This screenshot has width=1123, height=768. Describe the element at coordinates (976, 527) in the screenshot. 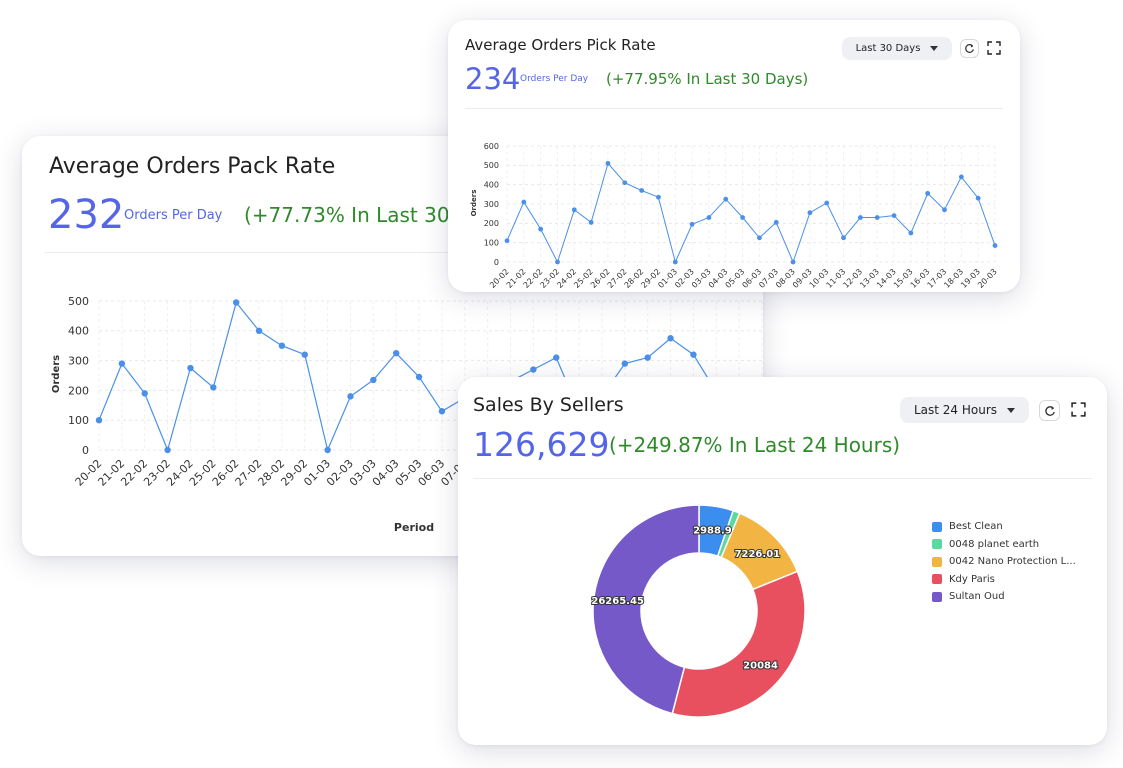

I see `legend-label: Best Clean` at that location.